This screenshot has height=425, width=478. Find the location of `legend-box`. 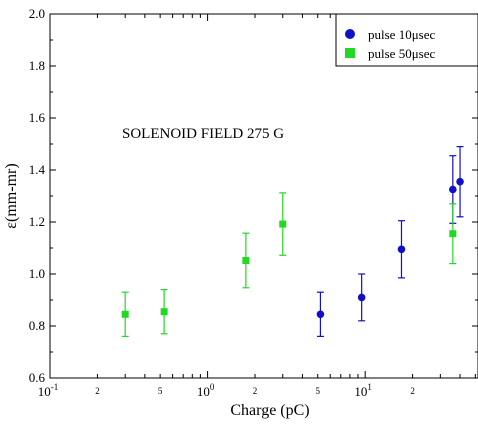

legend-box is located at coordinates (406, 40).